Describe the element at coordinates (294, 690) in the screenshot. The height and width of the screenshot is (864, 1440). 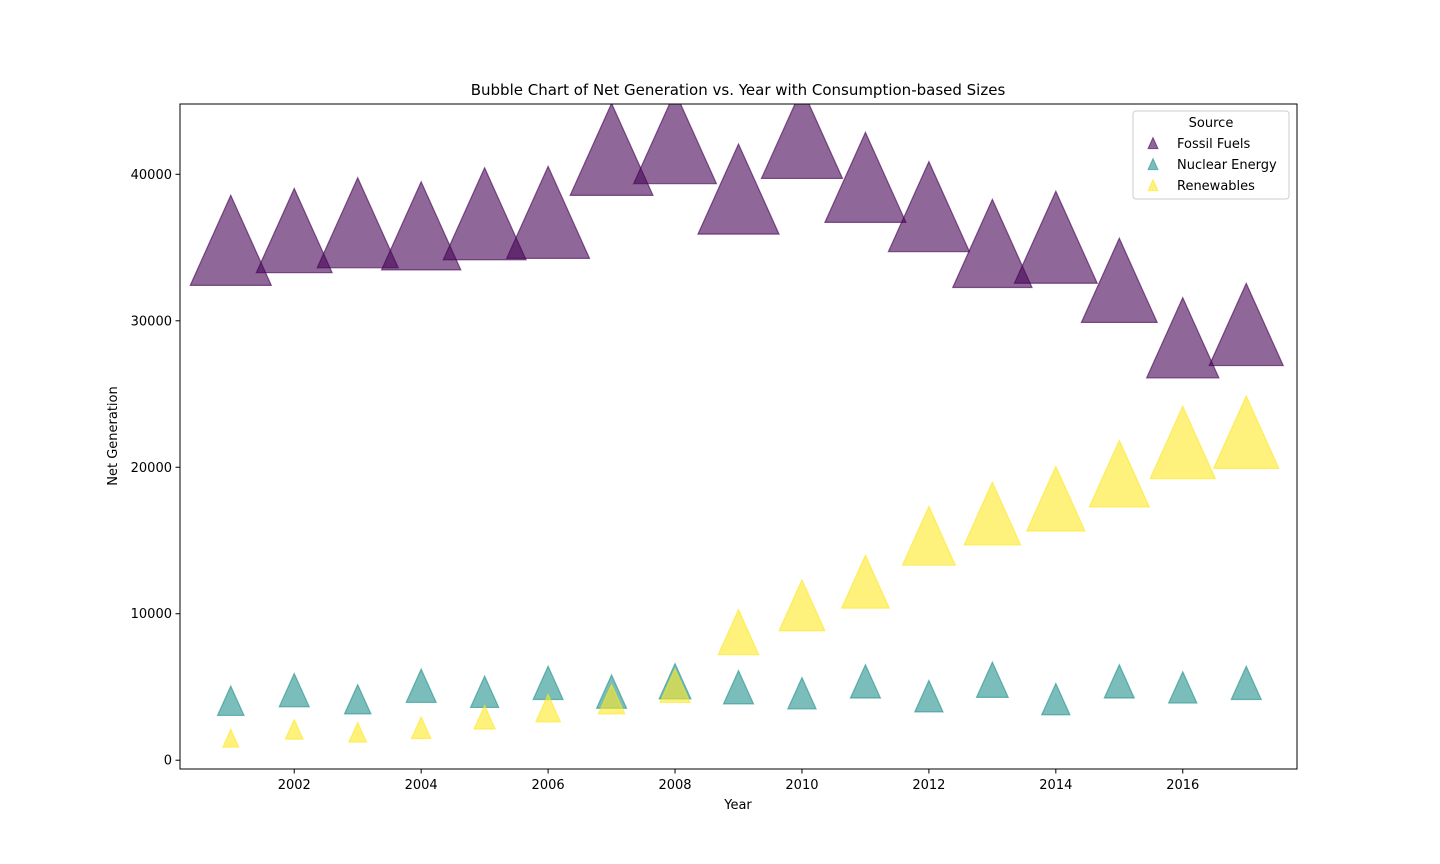
I see `marker-nuclear-energy-2002` at that location.